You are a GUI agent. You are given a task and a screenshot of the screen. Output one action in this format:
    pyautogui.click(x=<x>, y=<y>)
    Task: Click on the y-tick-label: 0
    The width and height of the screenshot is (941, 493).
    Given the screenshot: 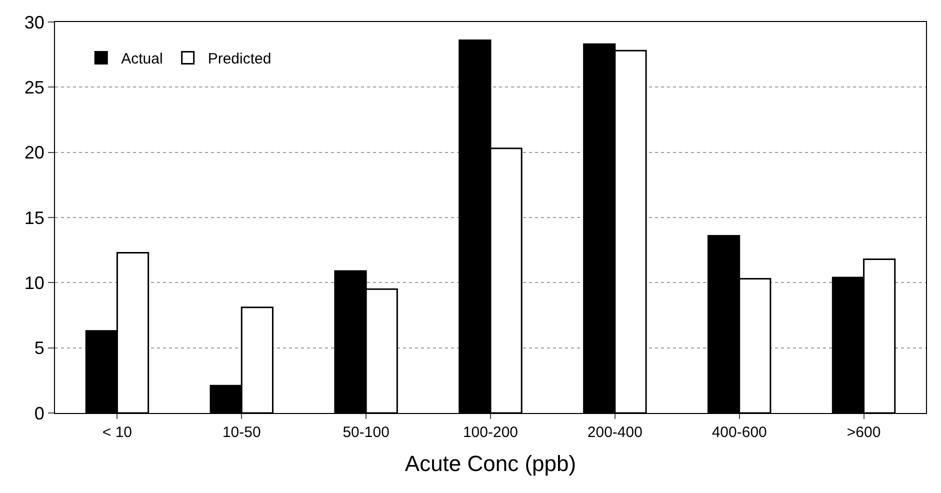 What is the action you would take?
    pyautogui.click(x=39, y=413)
    